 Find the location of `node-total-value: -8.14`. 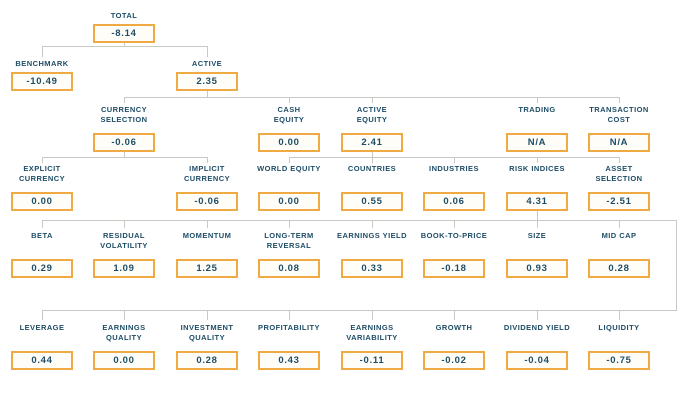

node-total-value: -8.14 is located at coordinates (124, 33).